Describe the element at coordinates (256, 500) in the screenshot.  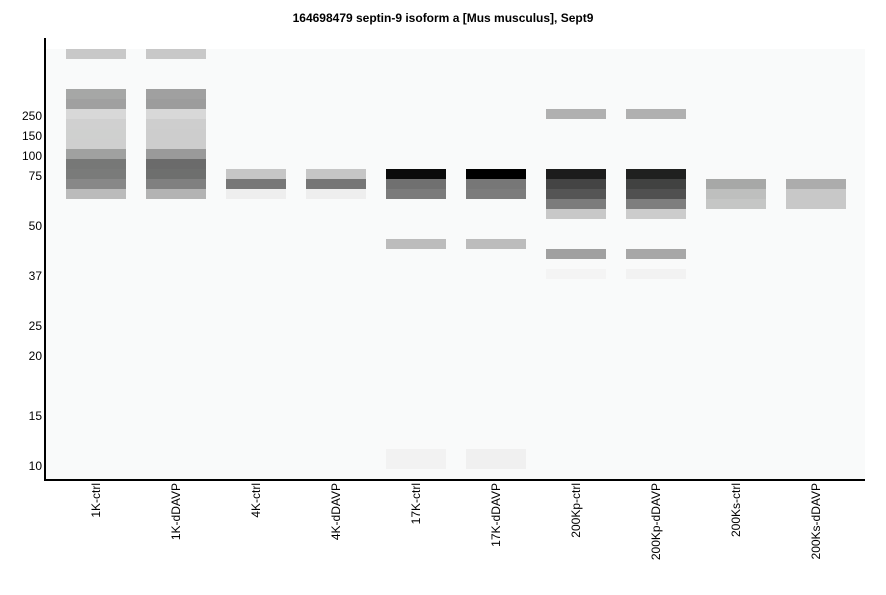
I see `lane-label: 4K-ctrl` at that location.